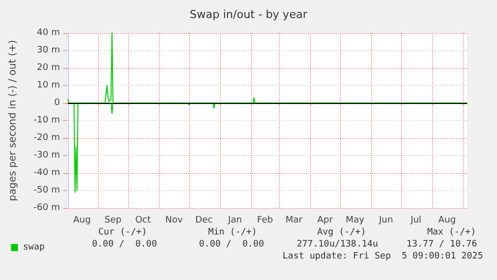 This screenshot has width=497, height=280. Describe the element at coordinates (47, 121) in the screenshot. I see `y-tick-label: -10 m` at that location.